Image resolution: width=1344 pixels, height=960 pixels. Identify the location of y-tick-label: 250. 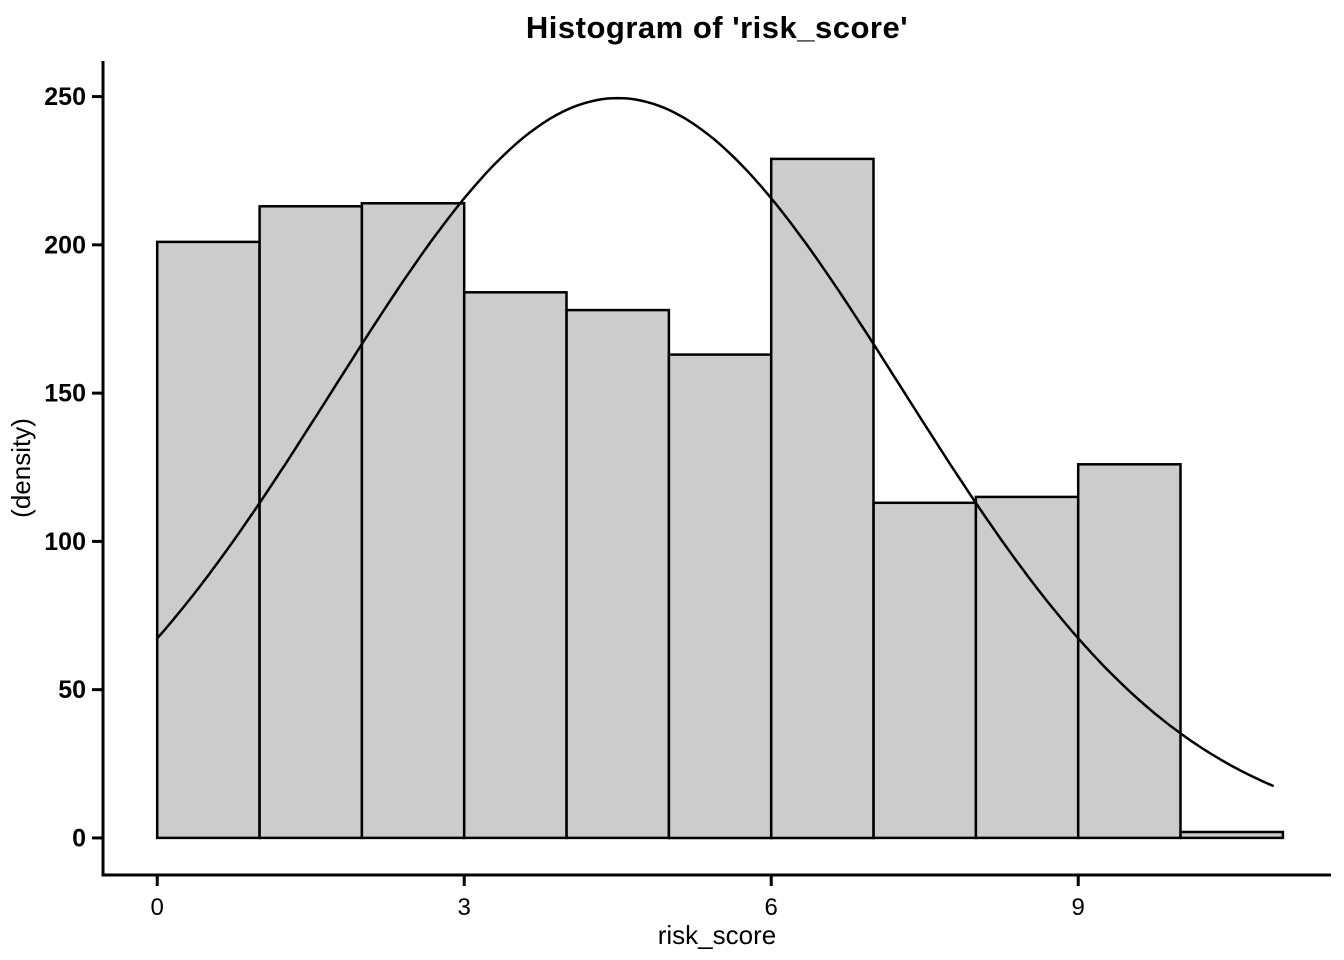
(65, 97).